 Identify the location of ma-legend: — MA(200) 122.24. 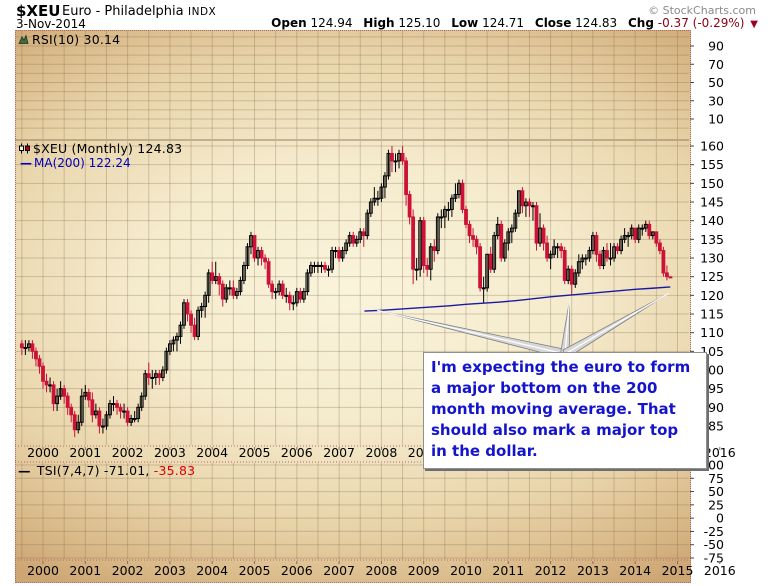
(75, 163).